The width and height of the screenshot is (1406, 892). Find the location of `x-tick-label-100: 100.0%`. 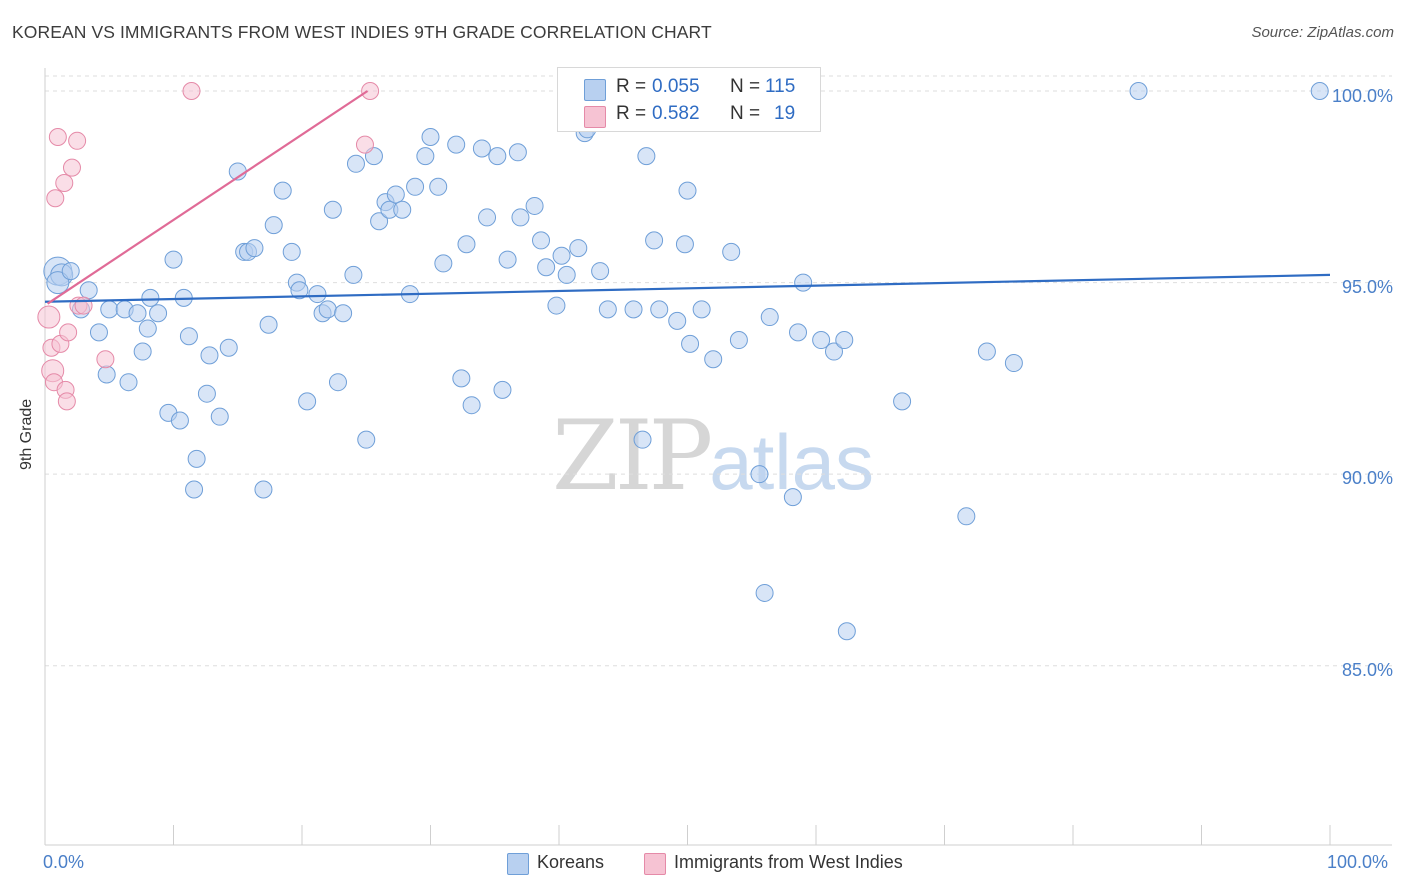

x-tick-label-100: 100.0% is located at coordinates (1358, 862).